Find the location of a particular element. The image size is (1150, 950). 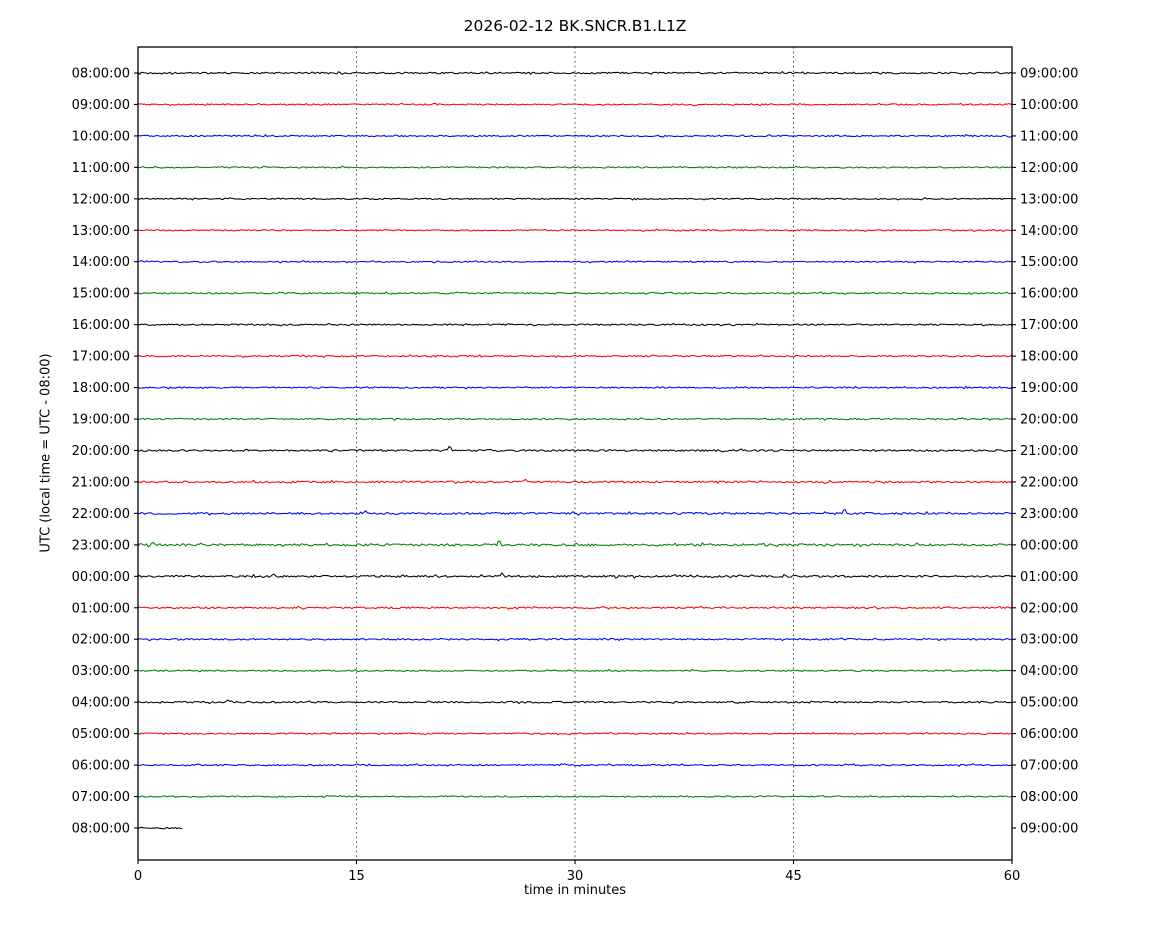

ytick-right-label: 16:00:00 is located at coordinates (1049, 294).